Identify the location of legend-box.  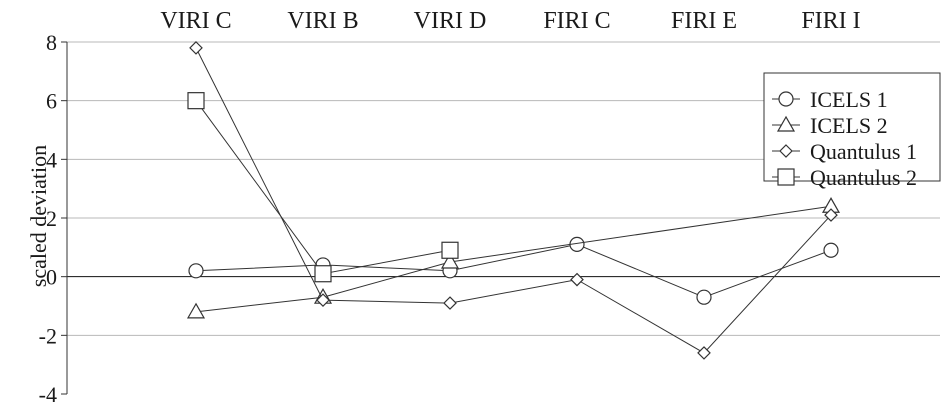
(852, 127).